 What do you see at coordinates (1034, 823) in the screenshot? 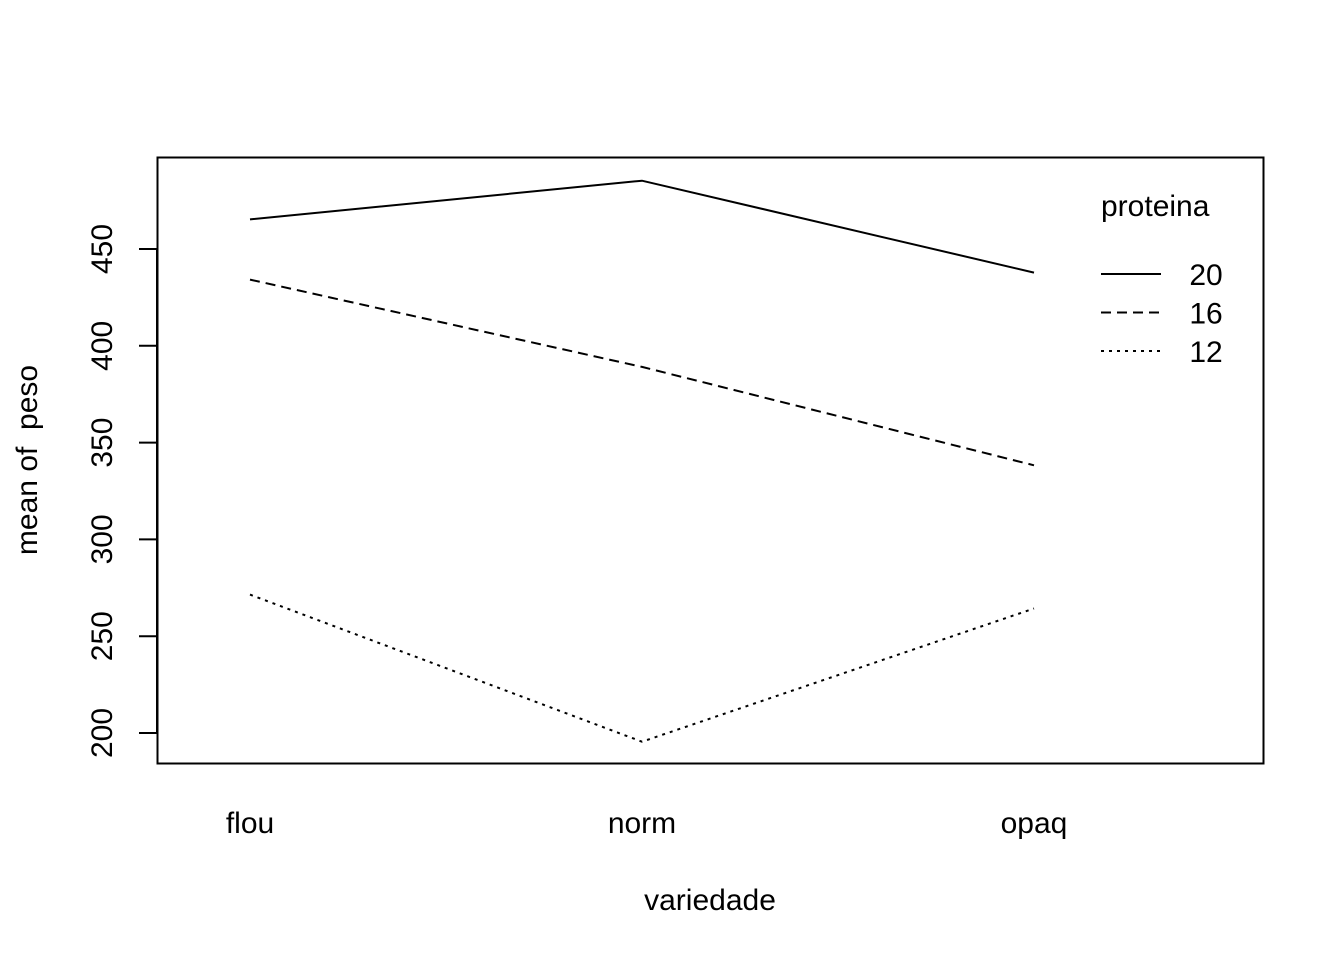
I see `x-tick-label: opaq` at bounding box center [1034, 823].